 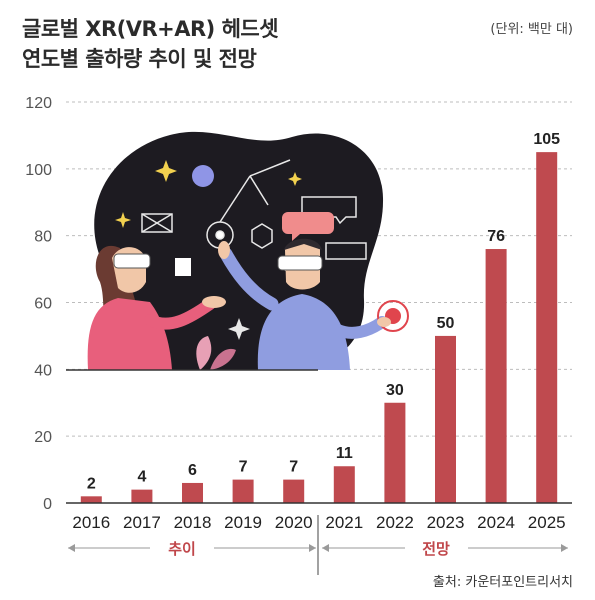 What do you see at coordinates (141, 477) in the screenshot?
I see `value-label-2017: 4` at bounding box center [141, 477].